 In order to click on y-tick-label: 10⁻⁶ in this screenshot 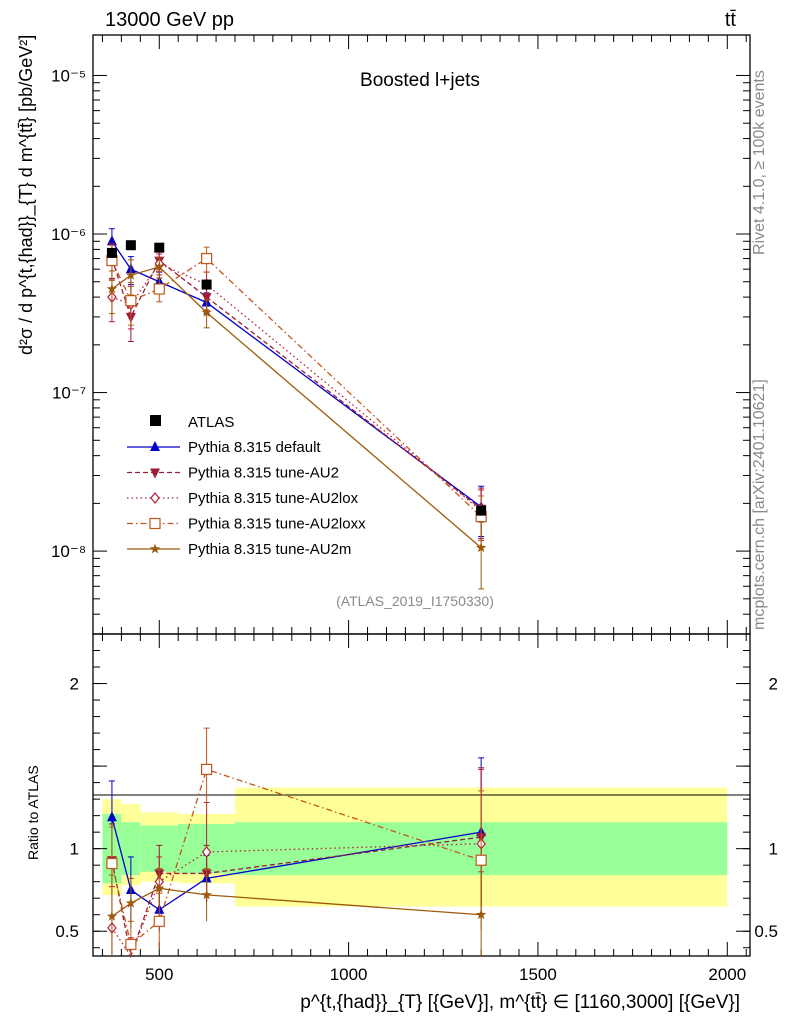, I will do `click(68, 234)`.